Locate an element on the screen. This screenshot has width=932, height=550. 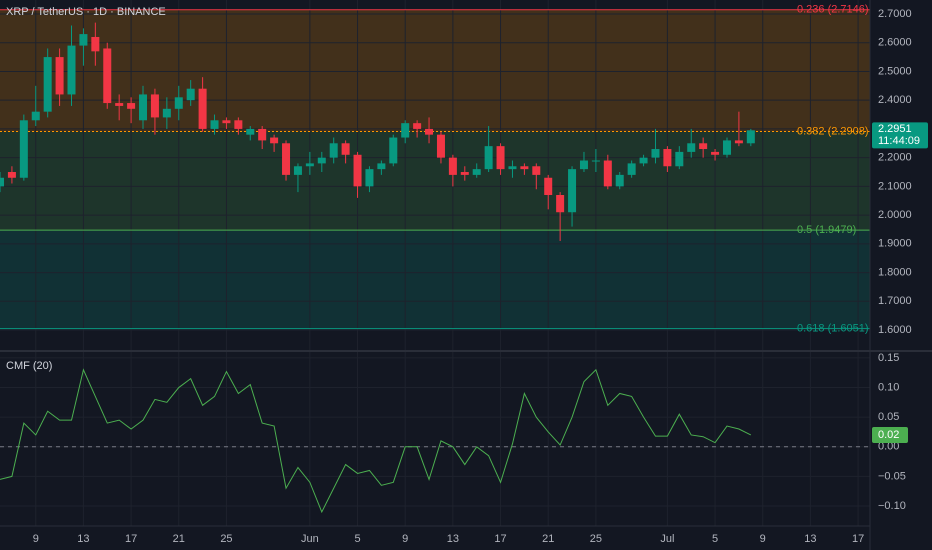
fib-level-label: 0.618 (1.6051) is located at coordinates (833, 328).